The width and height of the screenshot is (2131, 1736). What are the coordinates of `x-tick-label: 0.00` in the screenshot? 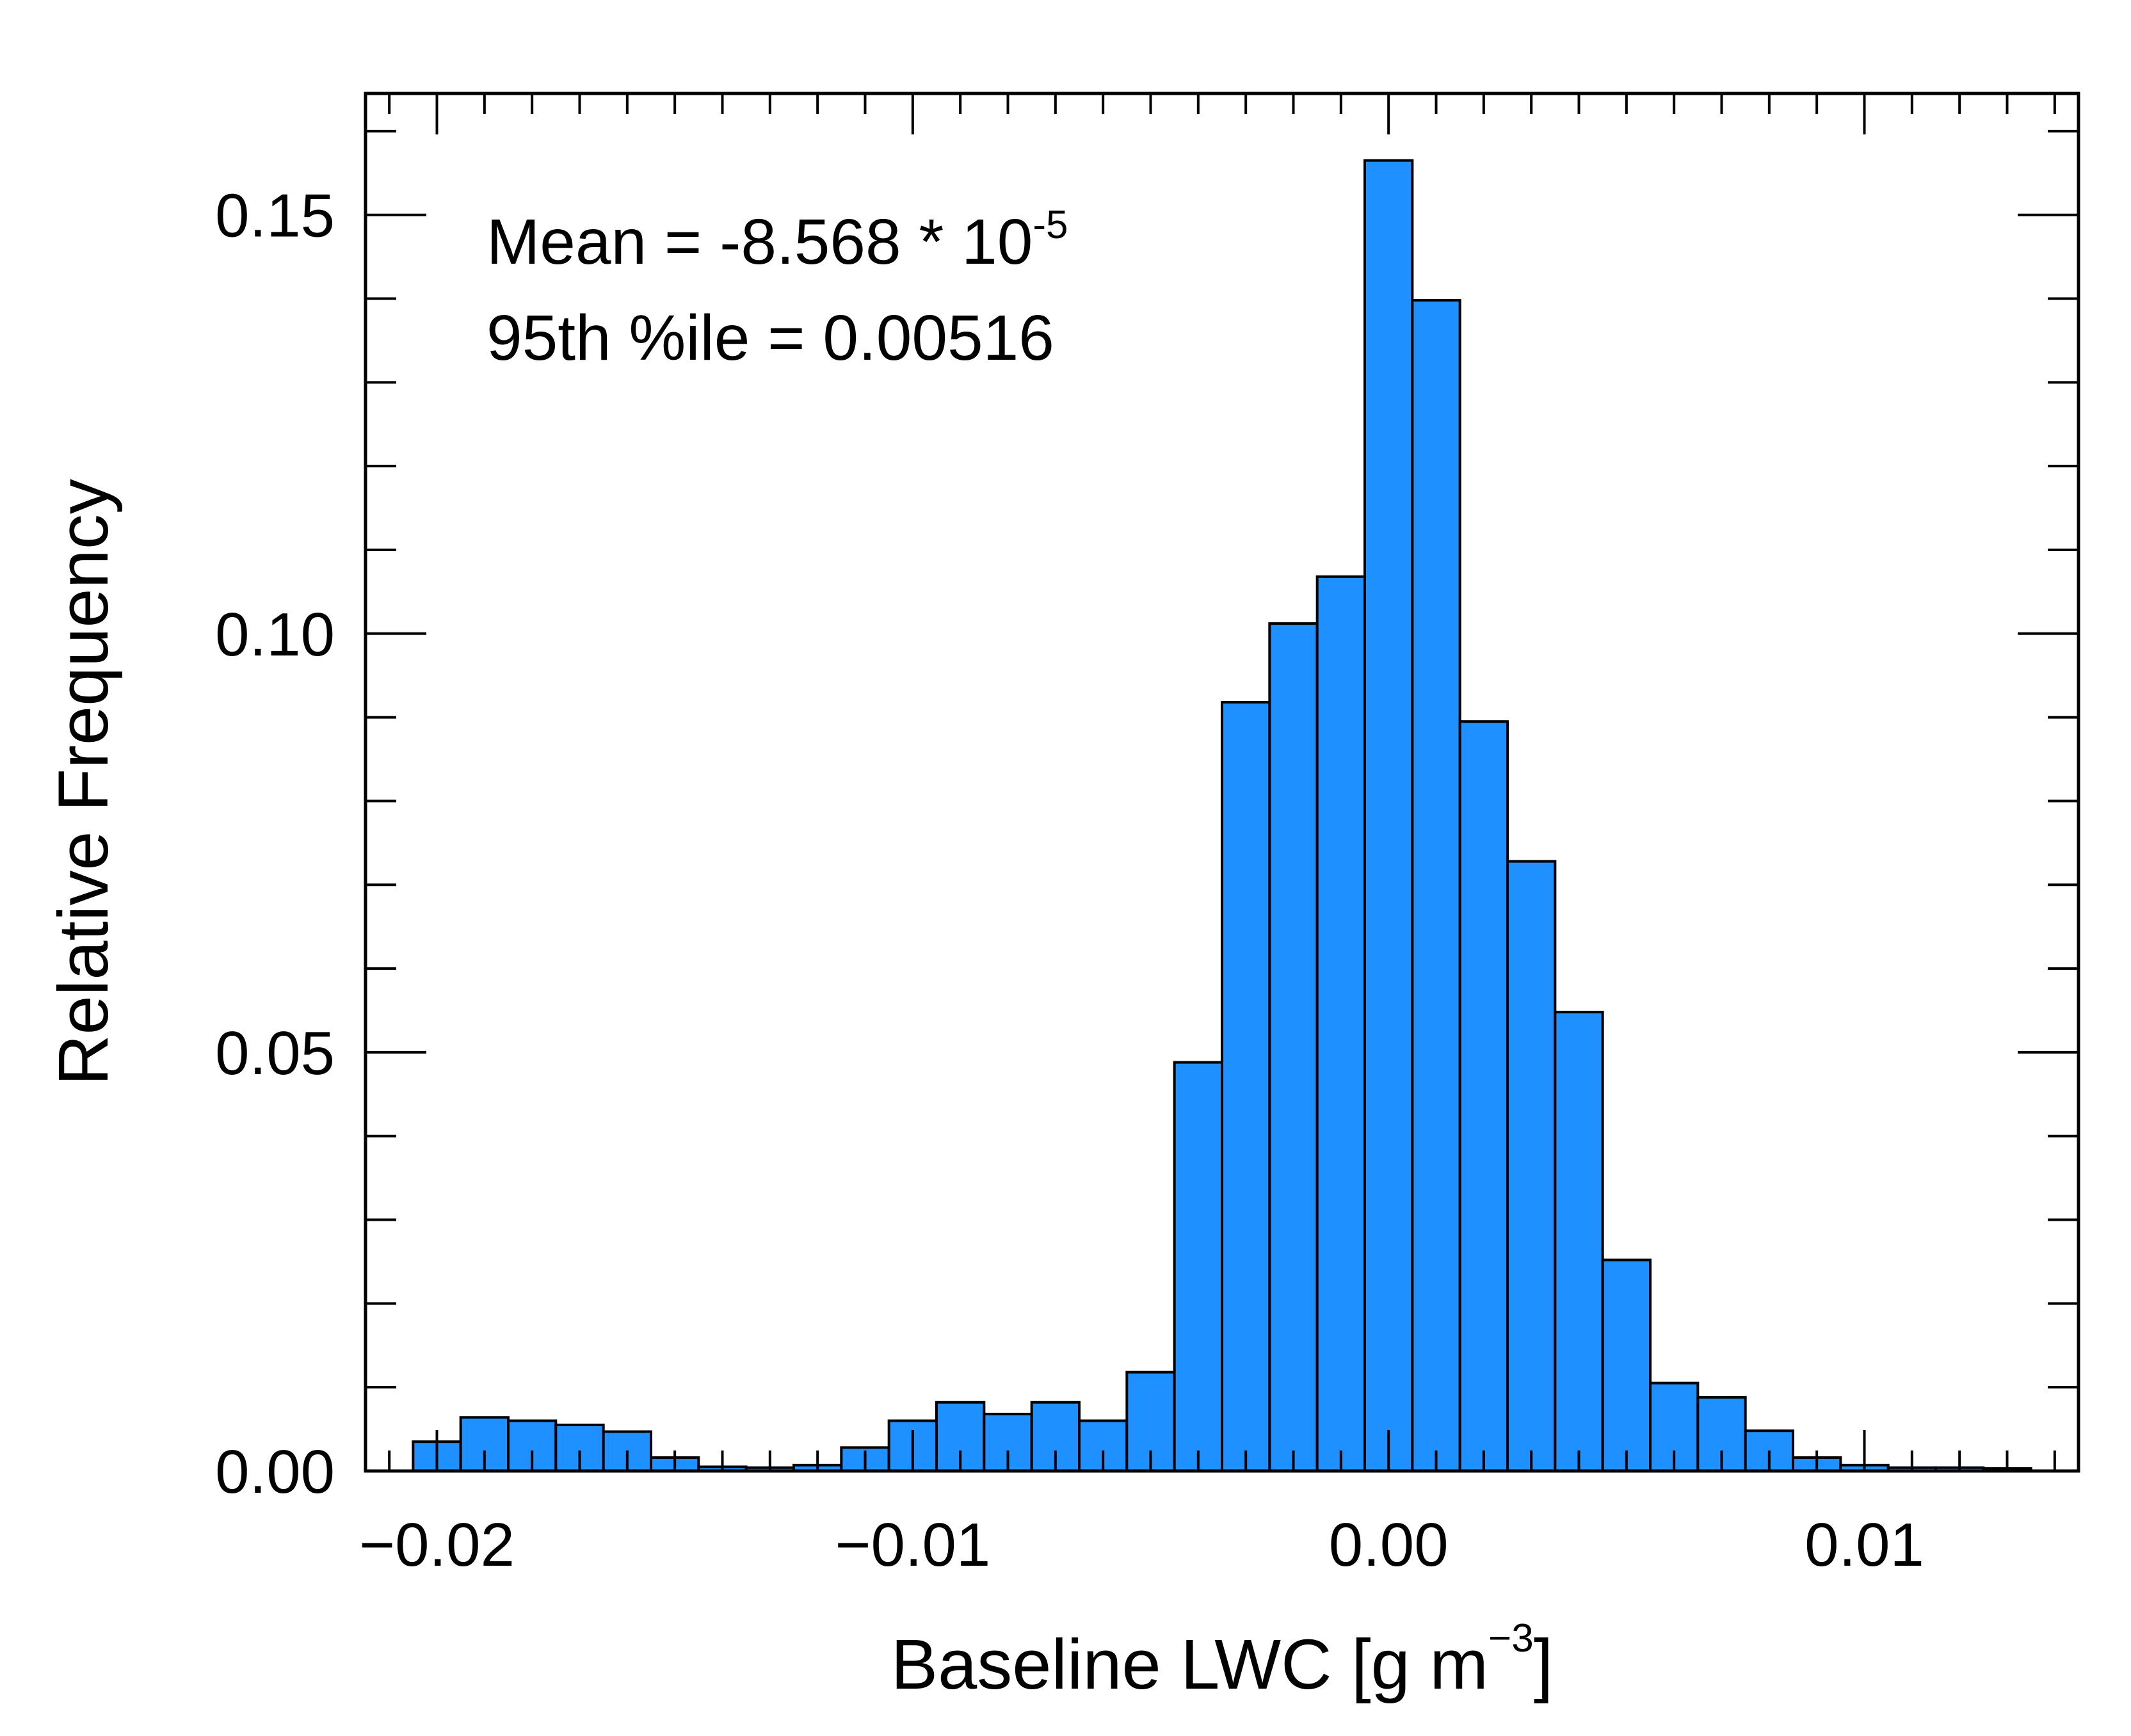 It's located at (1389, 1545).